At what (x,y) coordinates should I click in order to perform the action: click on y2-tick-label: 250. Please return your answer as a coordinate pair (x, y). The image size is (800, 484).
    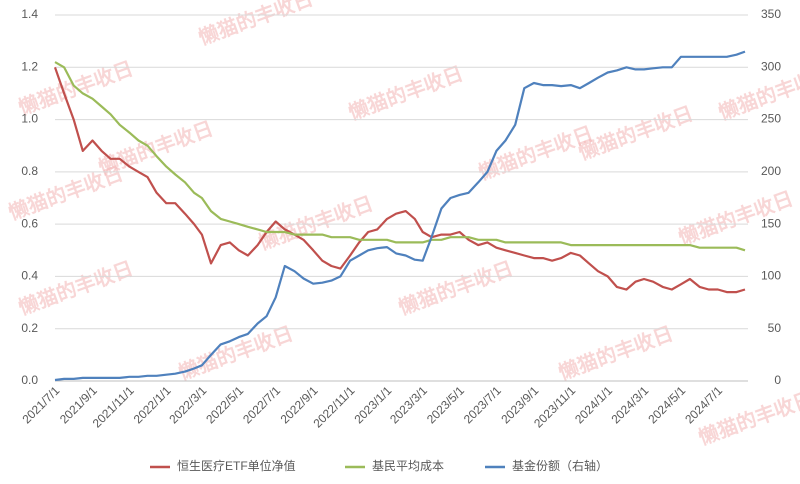
    Looking at the image, I should click on (771, 119).